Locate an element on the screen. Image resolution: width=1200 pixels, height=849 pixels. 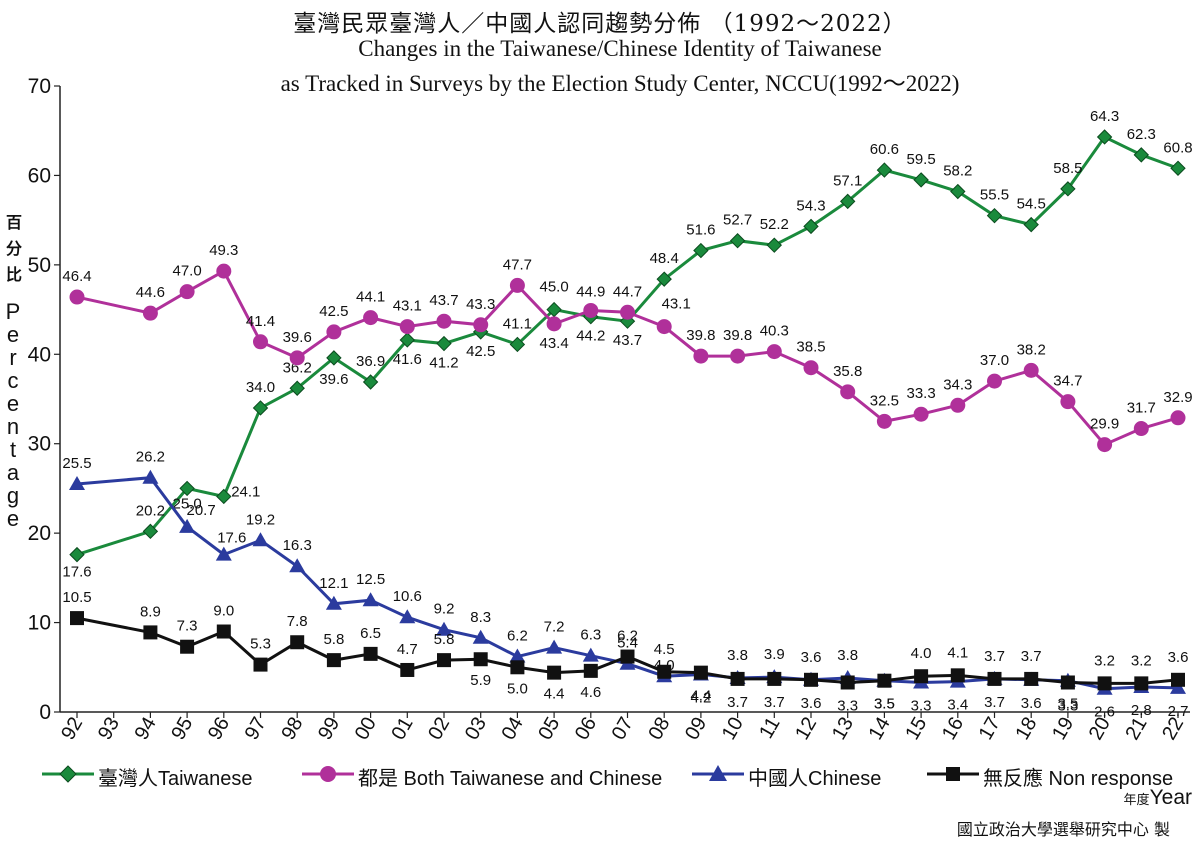
data-label: 41.4 is located at coordinates (260, 321).